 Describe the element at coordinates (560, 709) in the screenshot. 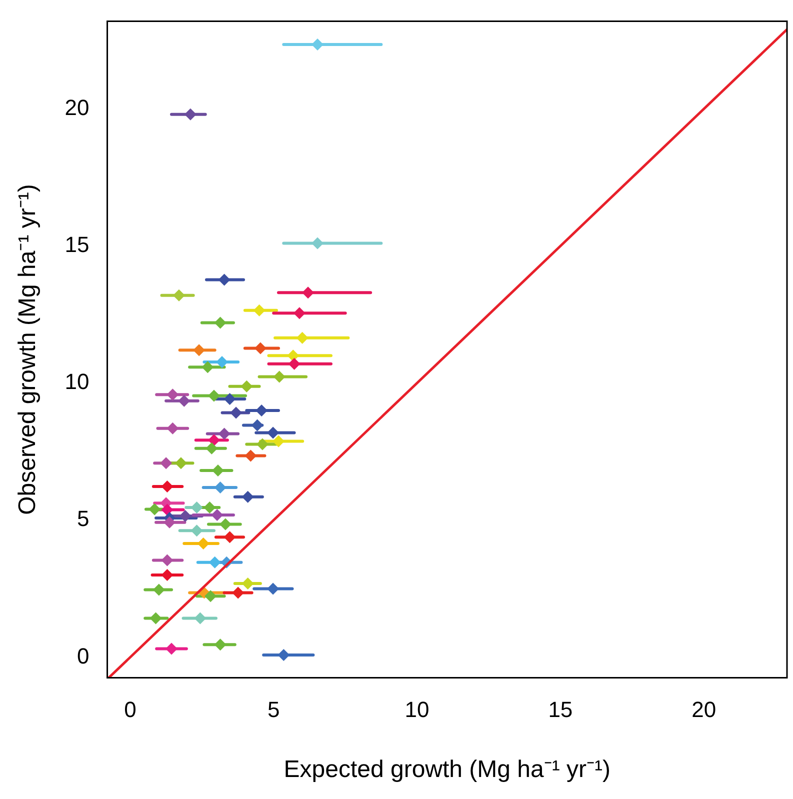

I see `x-tick-label: 15` at that location.